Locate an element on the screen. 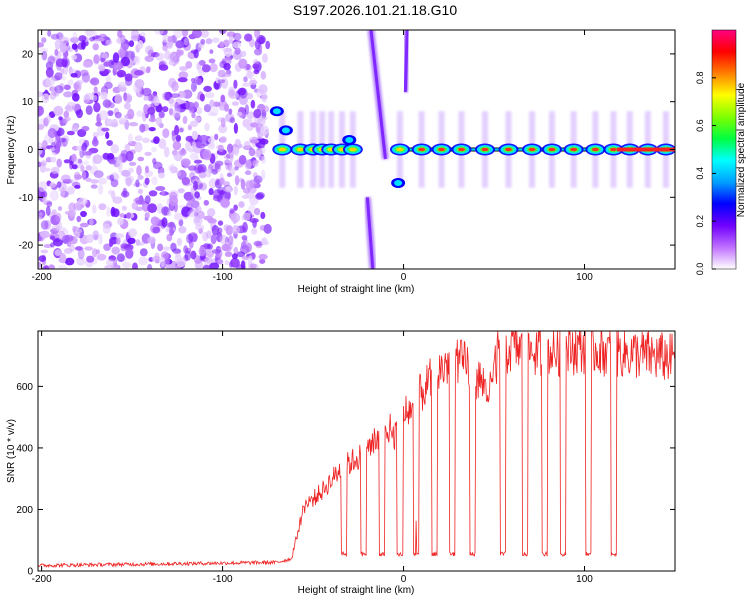  x-tick-label: -200 is located at coordinates (42, 579).